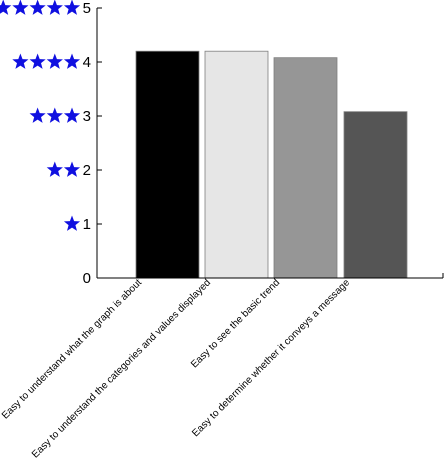 The image size is (445, 464). Describe the element at coordinates (87, 170) in the screenshot. I see `y-tick-label: 2` at that location.